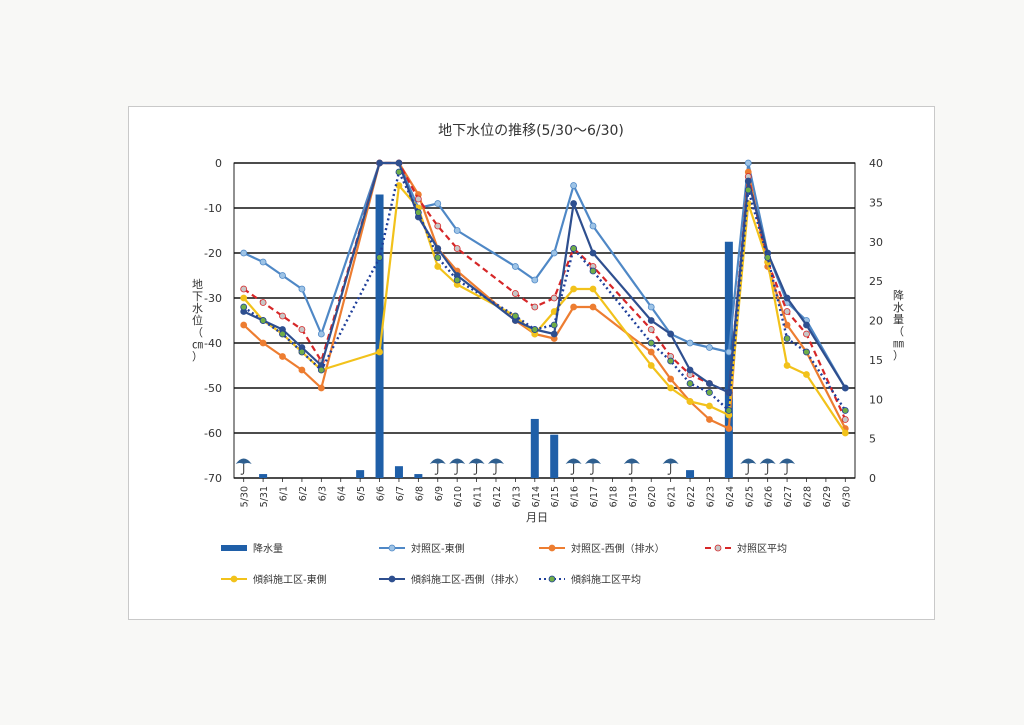 The height and width of the screenshot is (725, 1024). I want to click on y-tick-label-left: 0, so click(218, 163).